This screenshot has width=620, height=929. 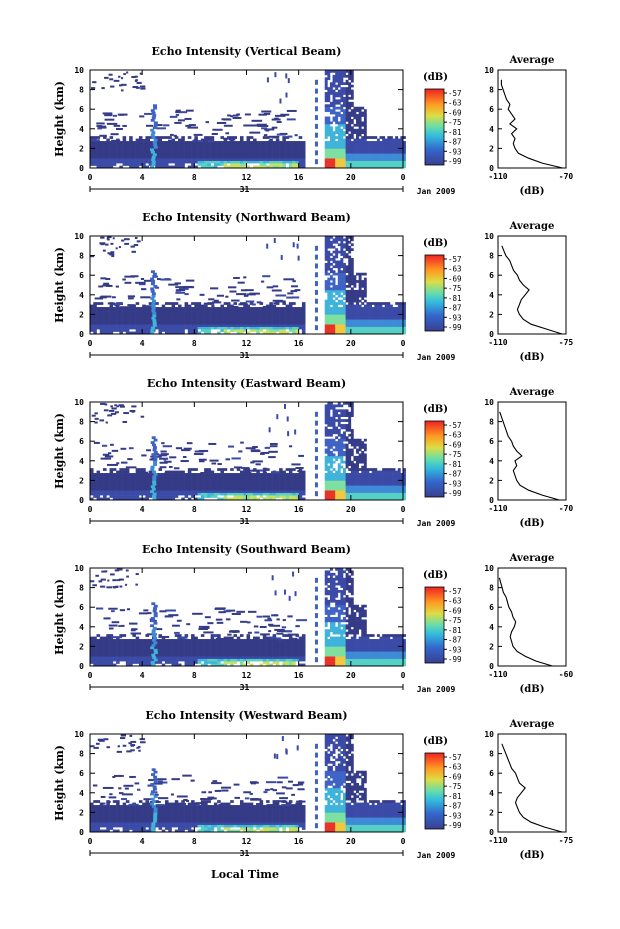 I want to click on average-profile-line, so click(x=532, y=290).